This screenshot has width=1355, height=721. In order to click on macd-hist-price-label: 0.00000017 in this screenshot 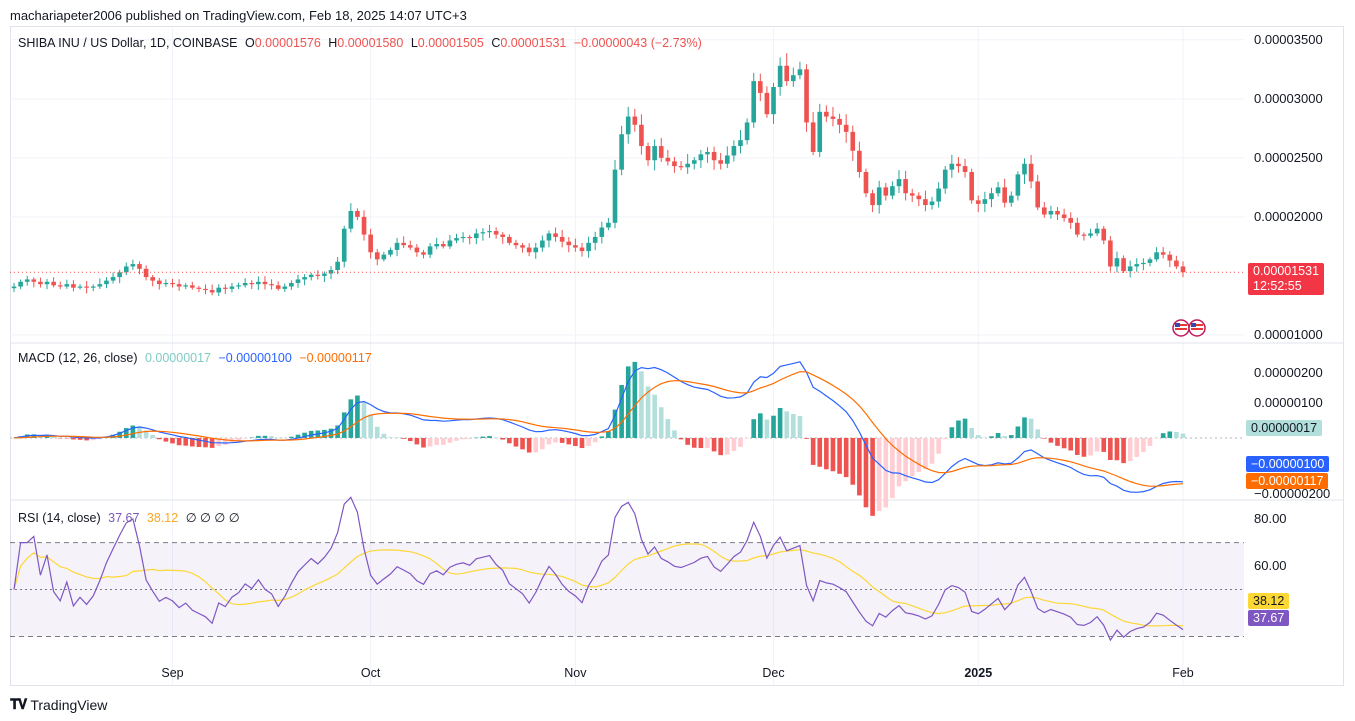, I will do `click(1284, 428)`.